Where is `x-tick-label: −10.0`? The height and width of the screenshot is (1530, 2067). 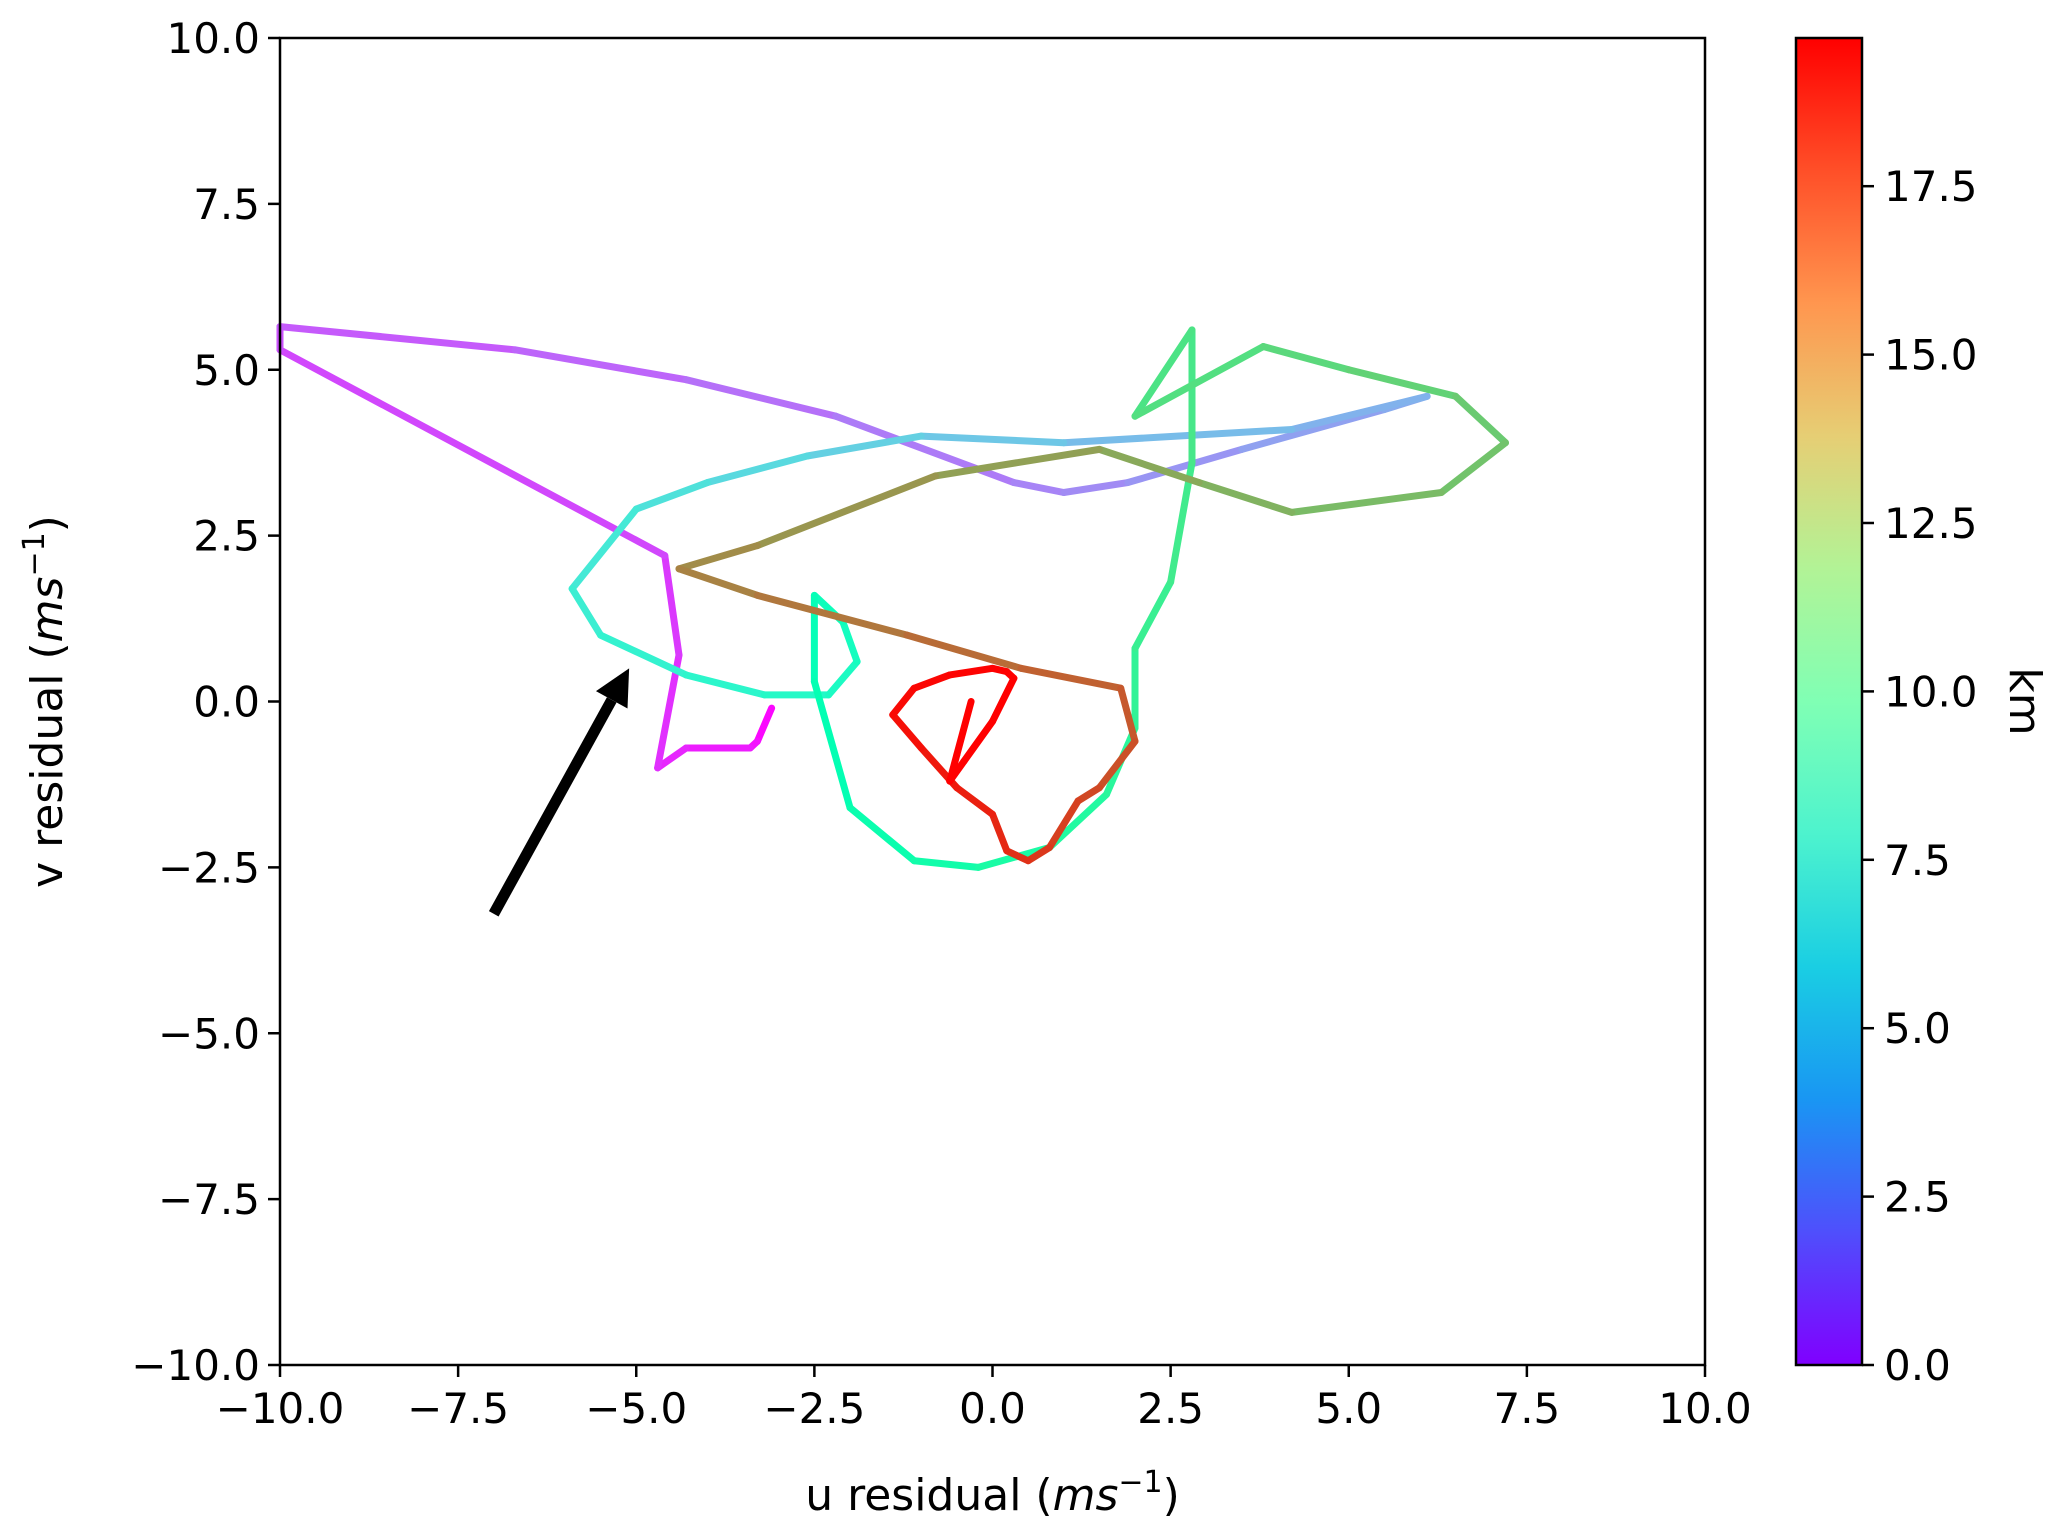 x-tick-label: −10.0 is located at coordinates (280, 1408).